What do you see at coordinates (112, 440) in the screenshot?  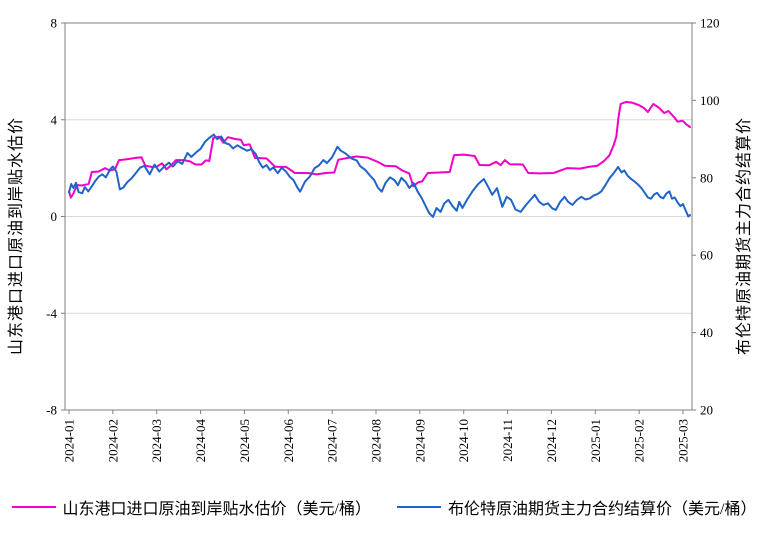 I see `x-axis-tick-label: 2024-02` at bounding box center [112, 440].